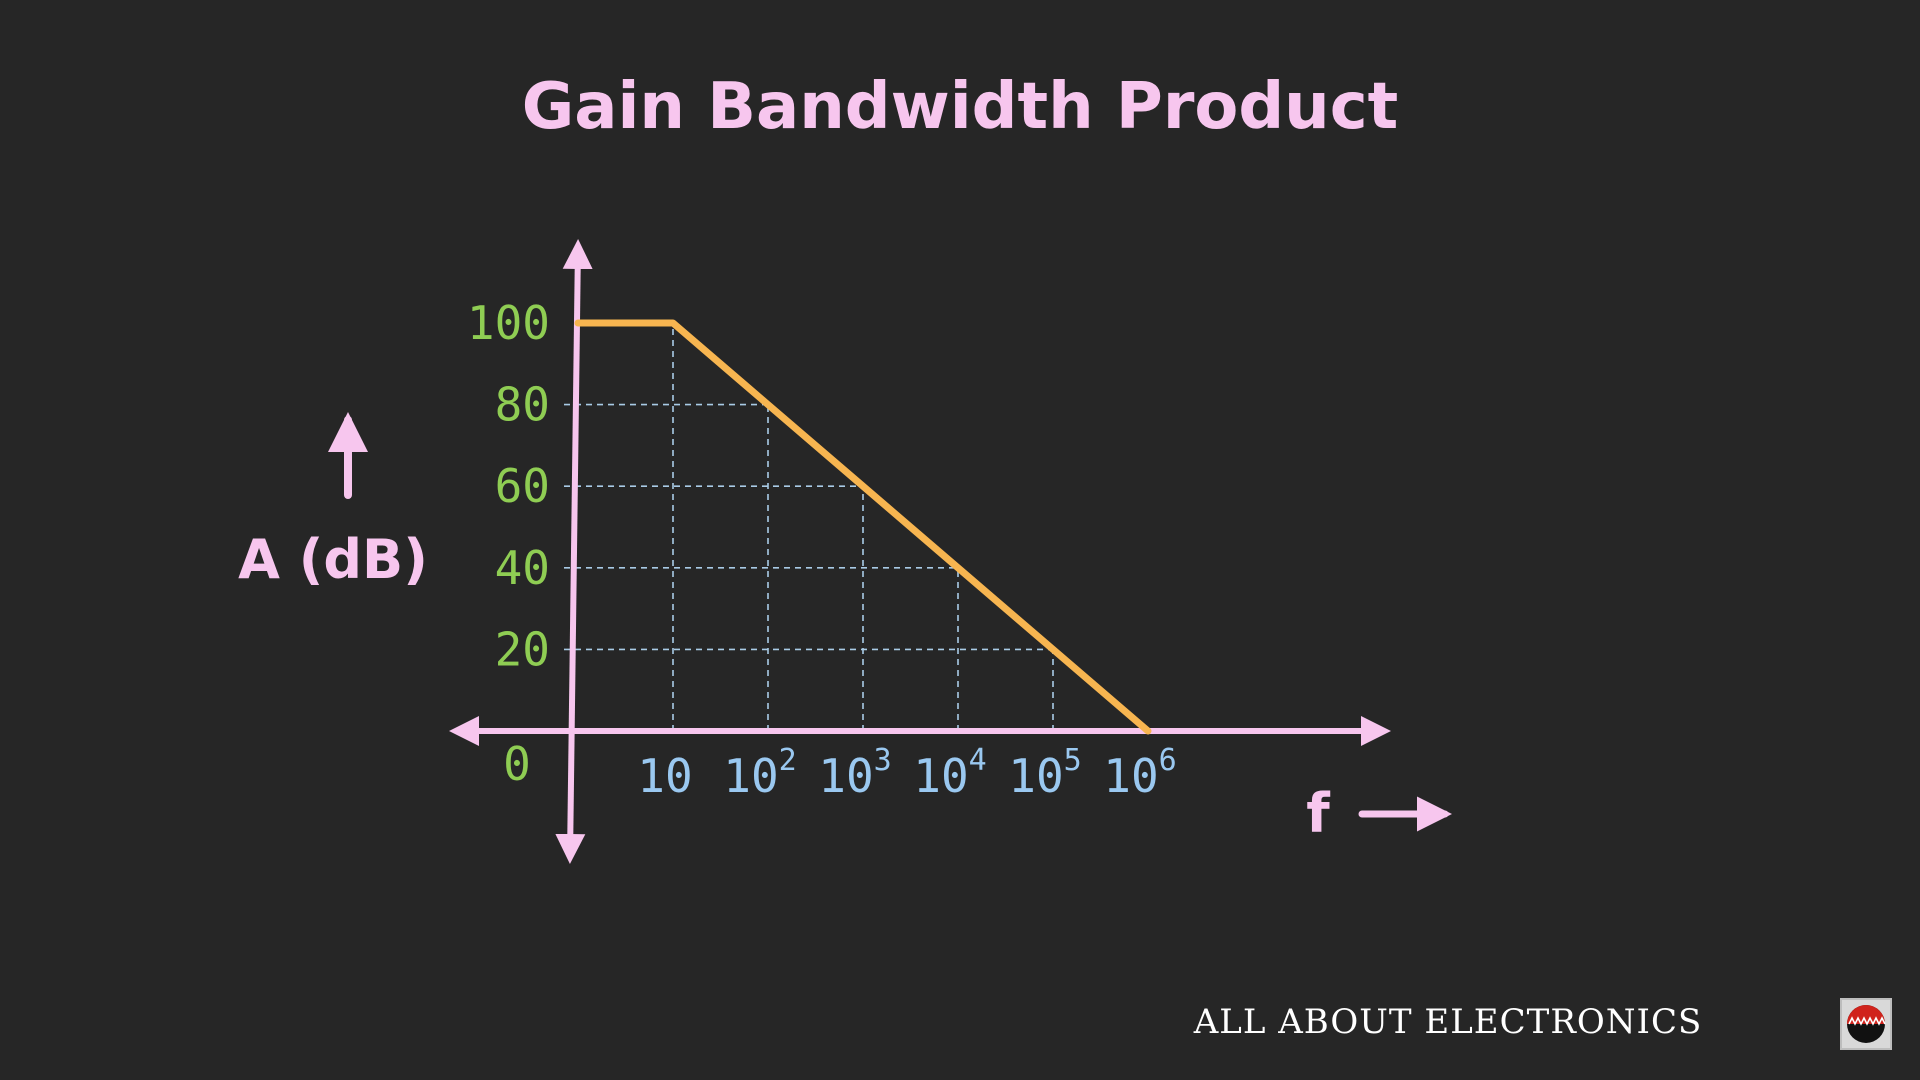  What do you see at coordinates (522, 649) in the screenshot?
I see `y-tick-label-20: 20` at bounding box center [522, 649].